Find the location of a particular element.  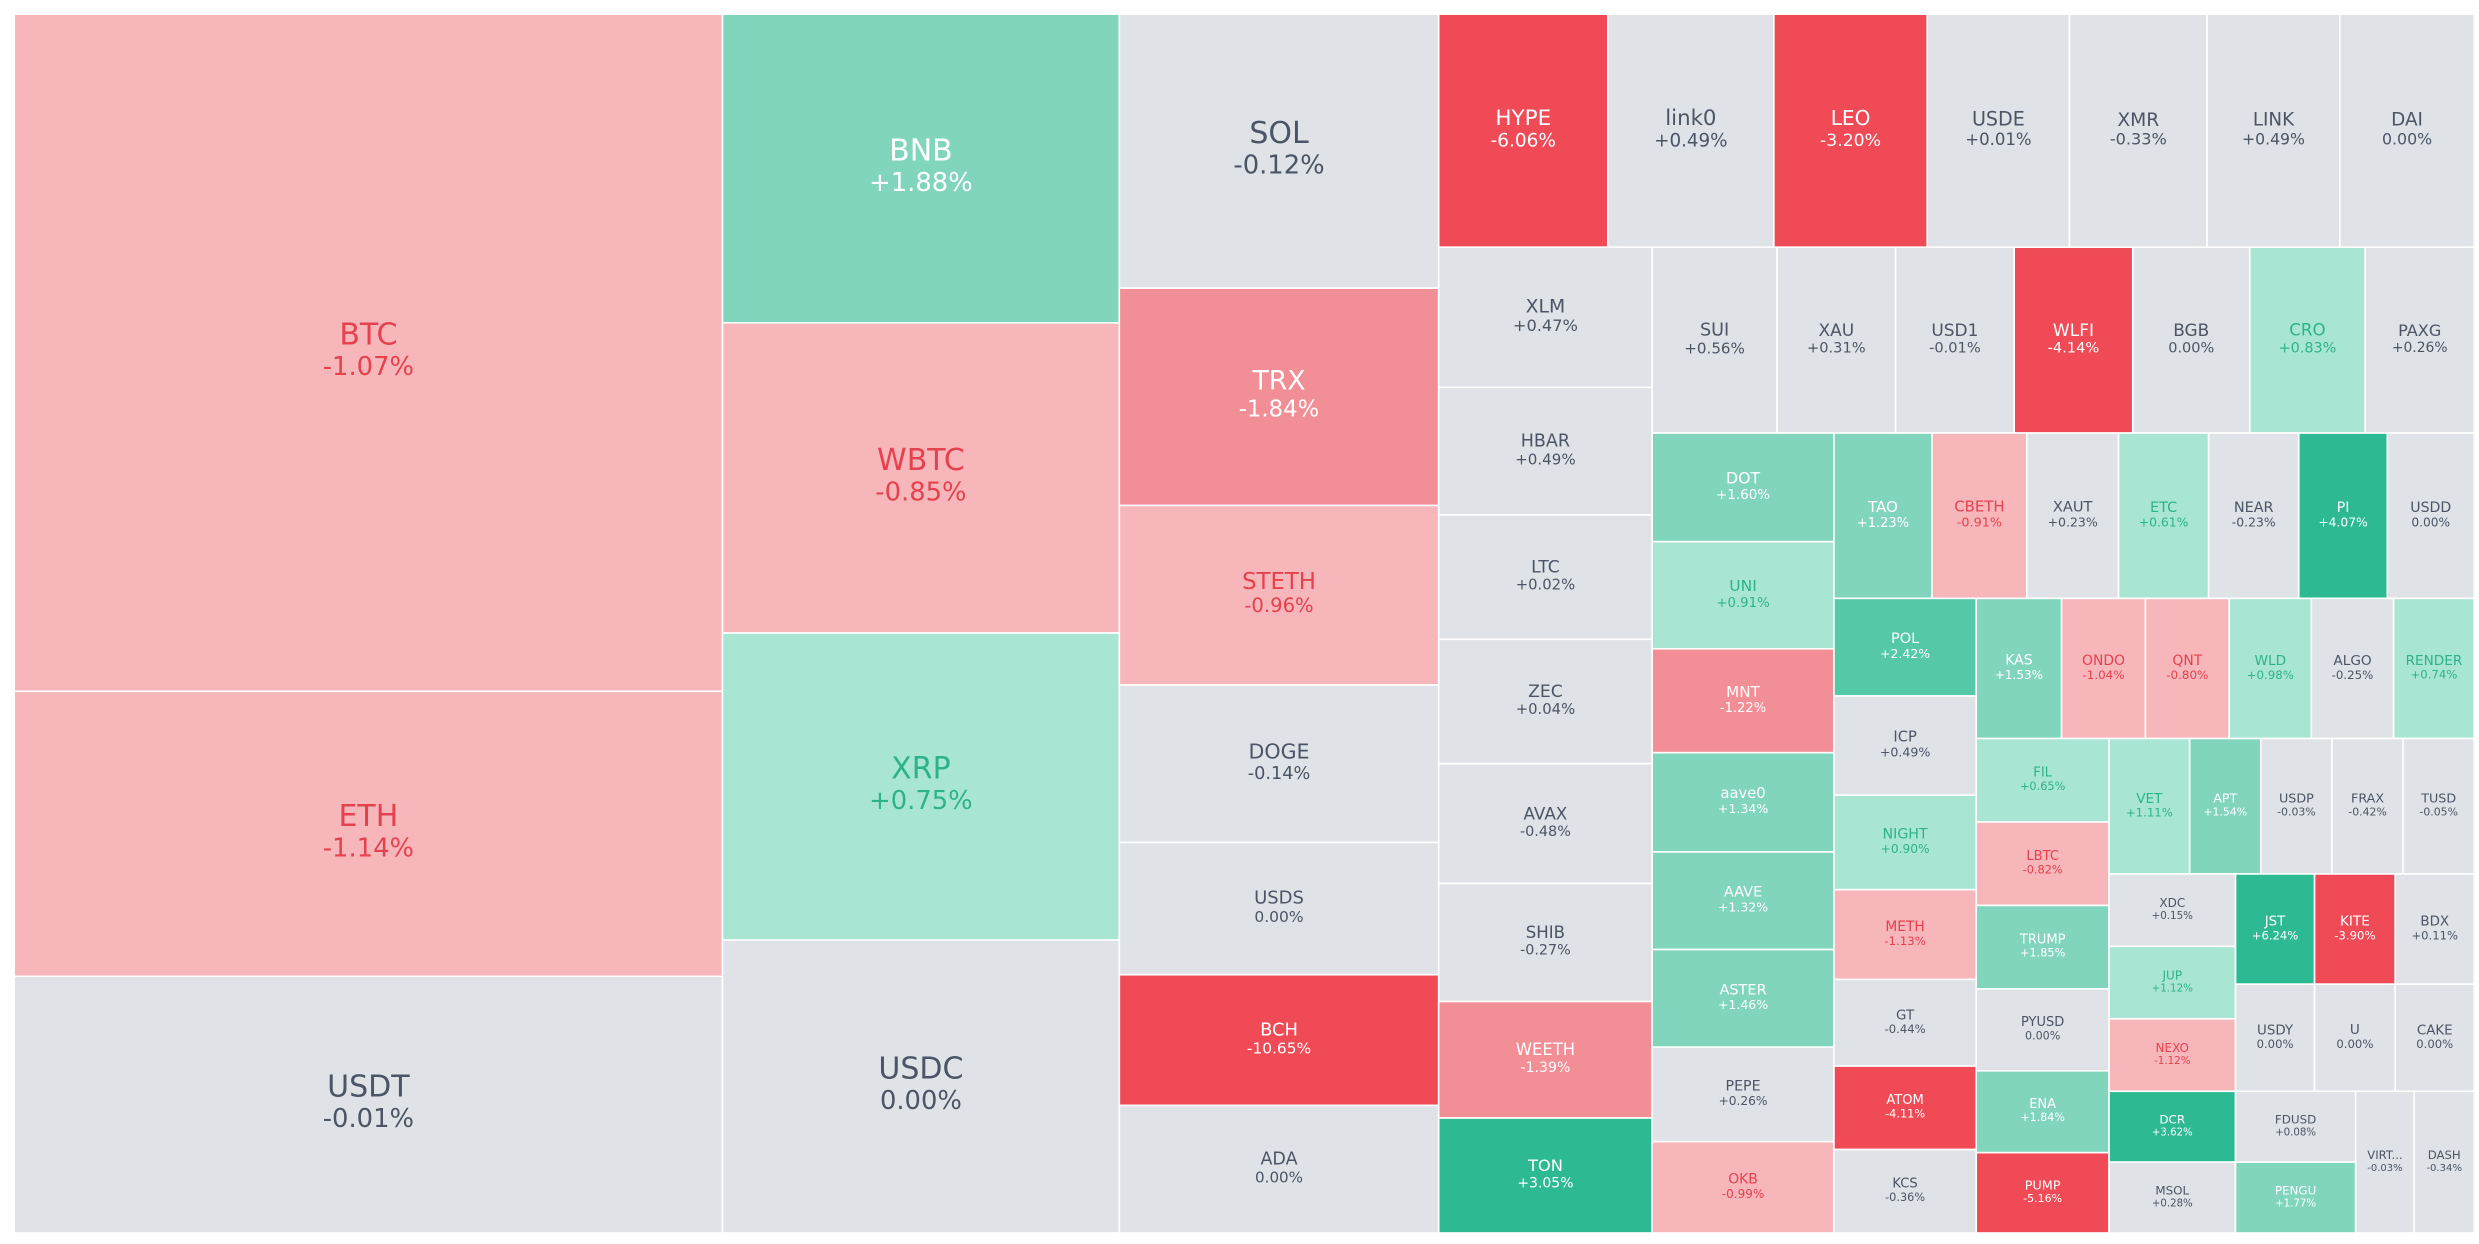

tile-name: WEETH is located at coordinates (1545, 1049).